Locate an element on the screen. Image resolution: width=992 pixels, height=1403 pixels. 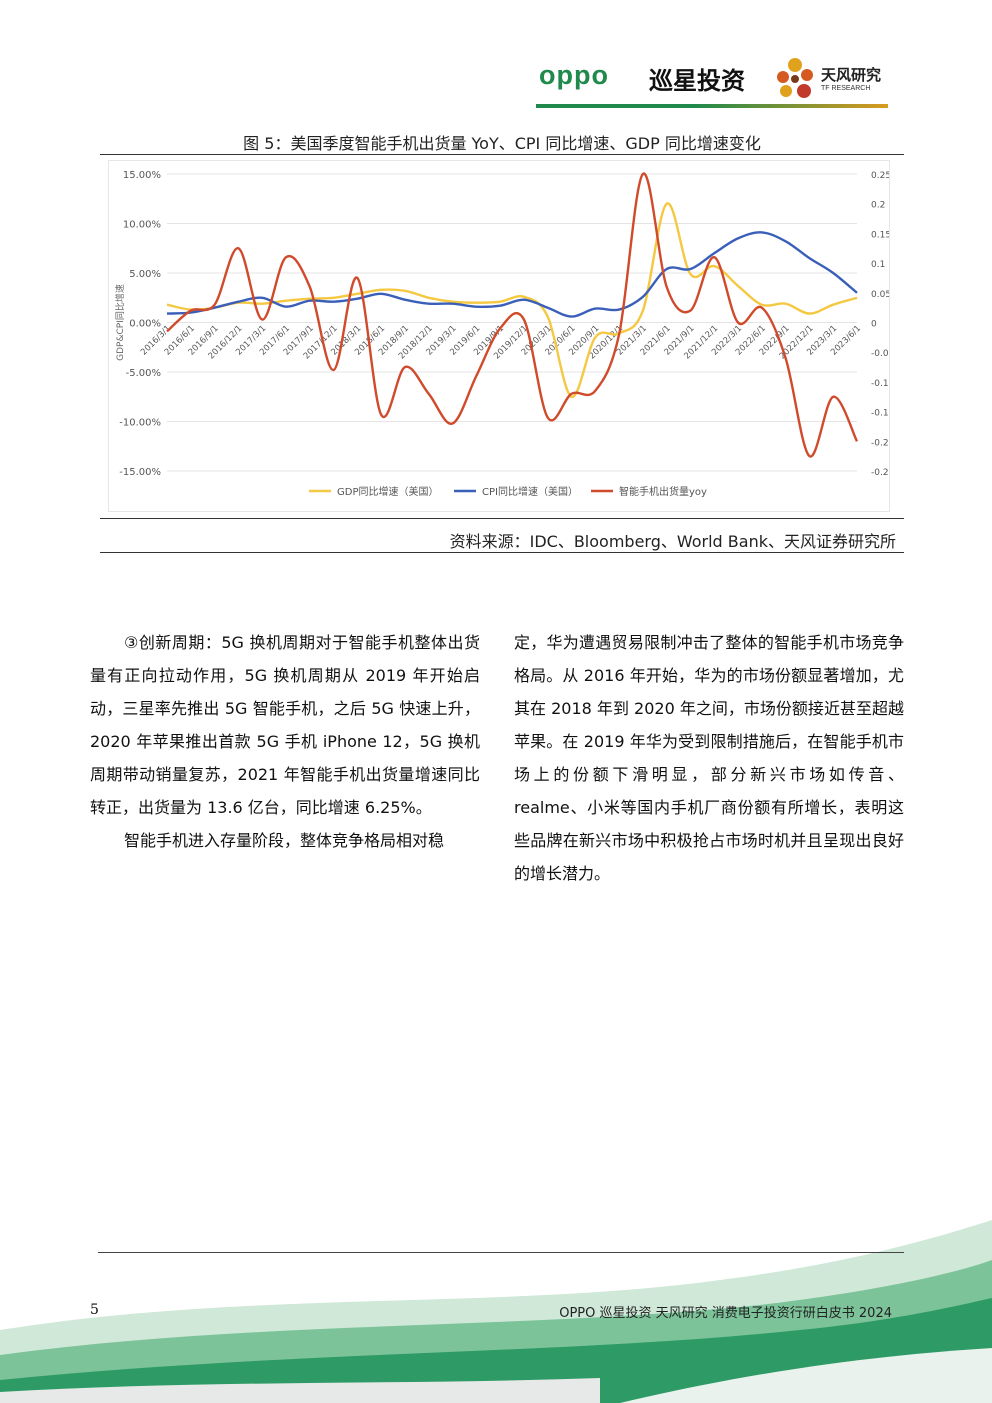
tf-flower-logo-icon is located at coordinates (795, 78).